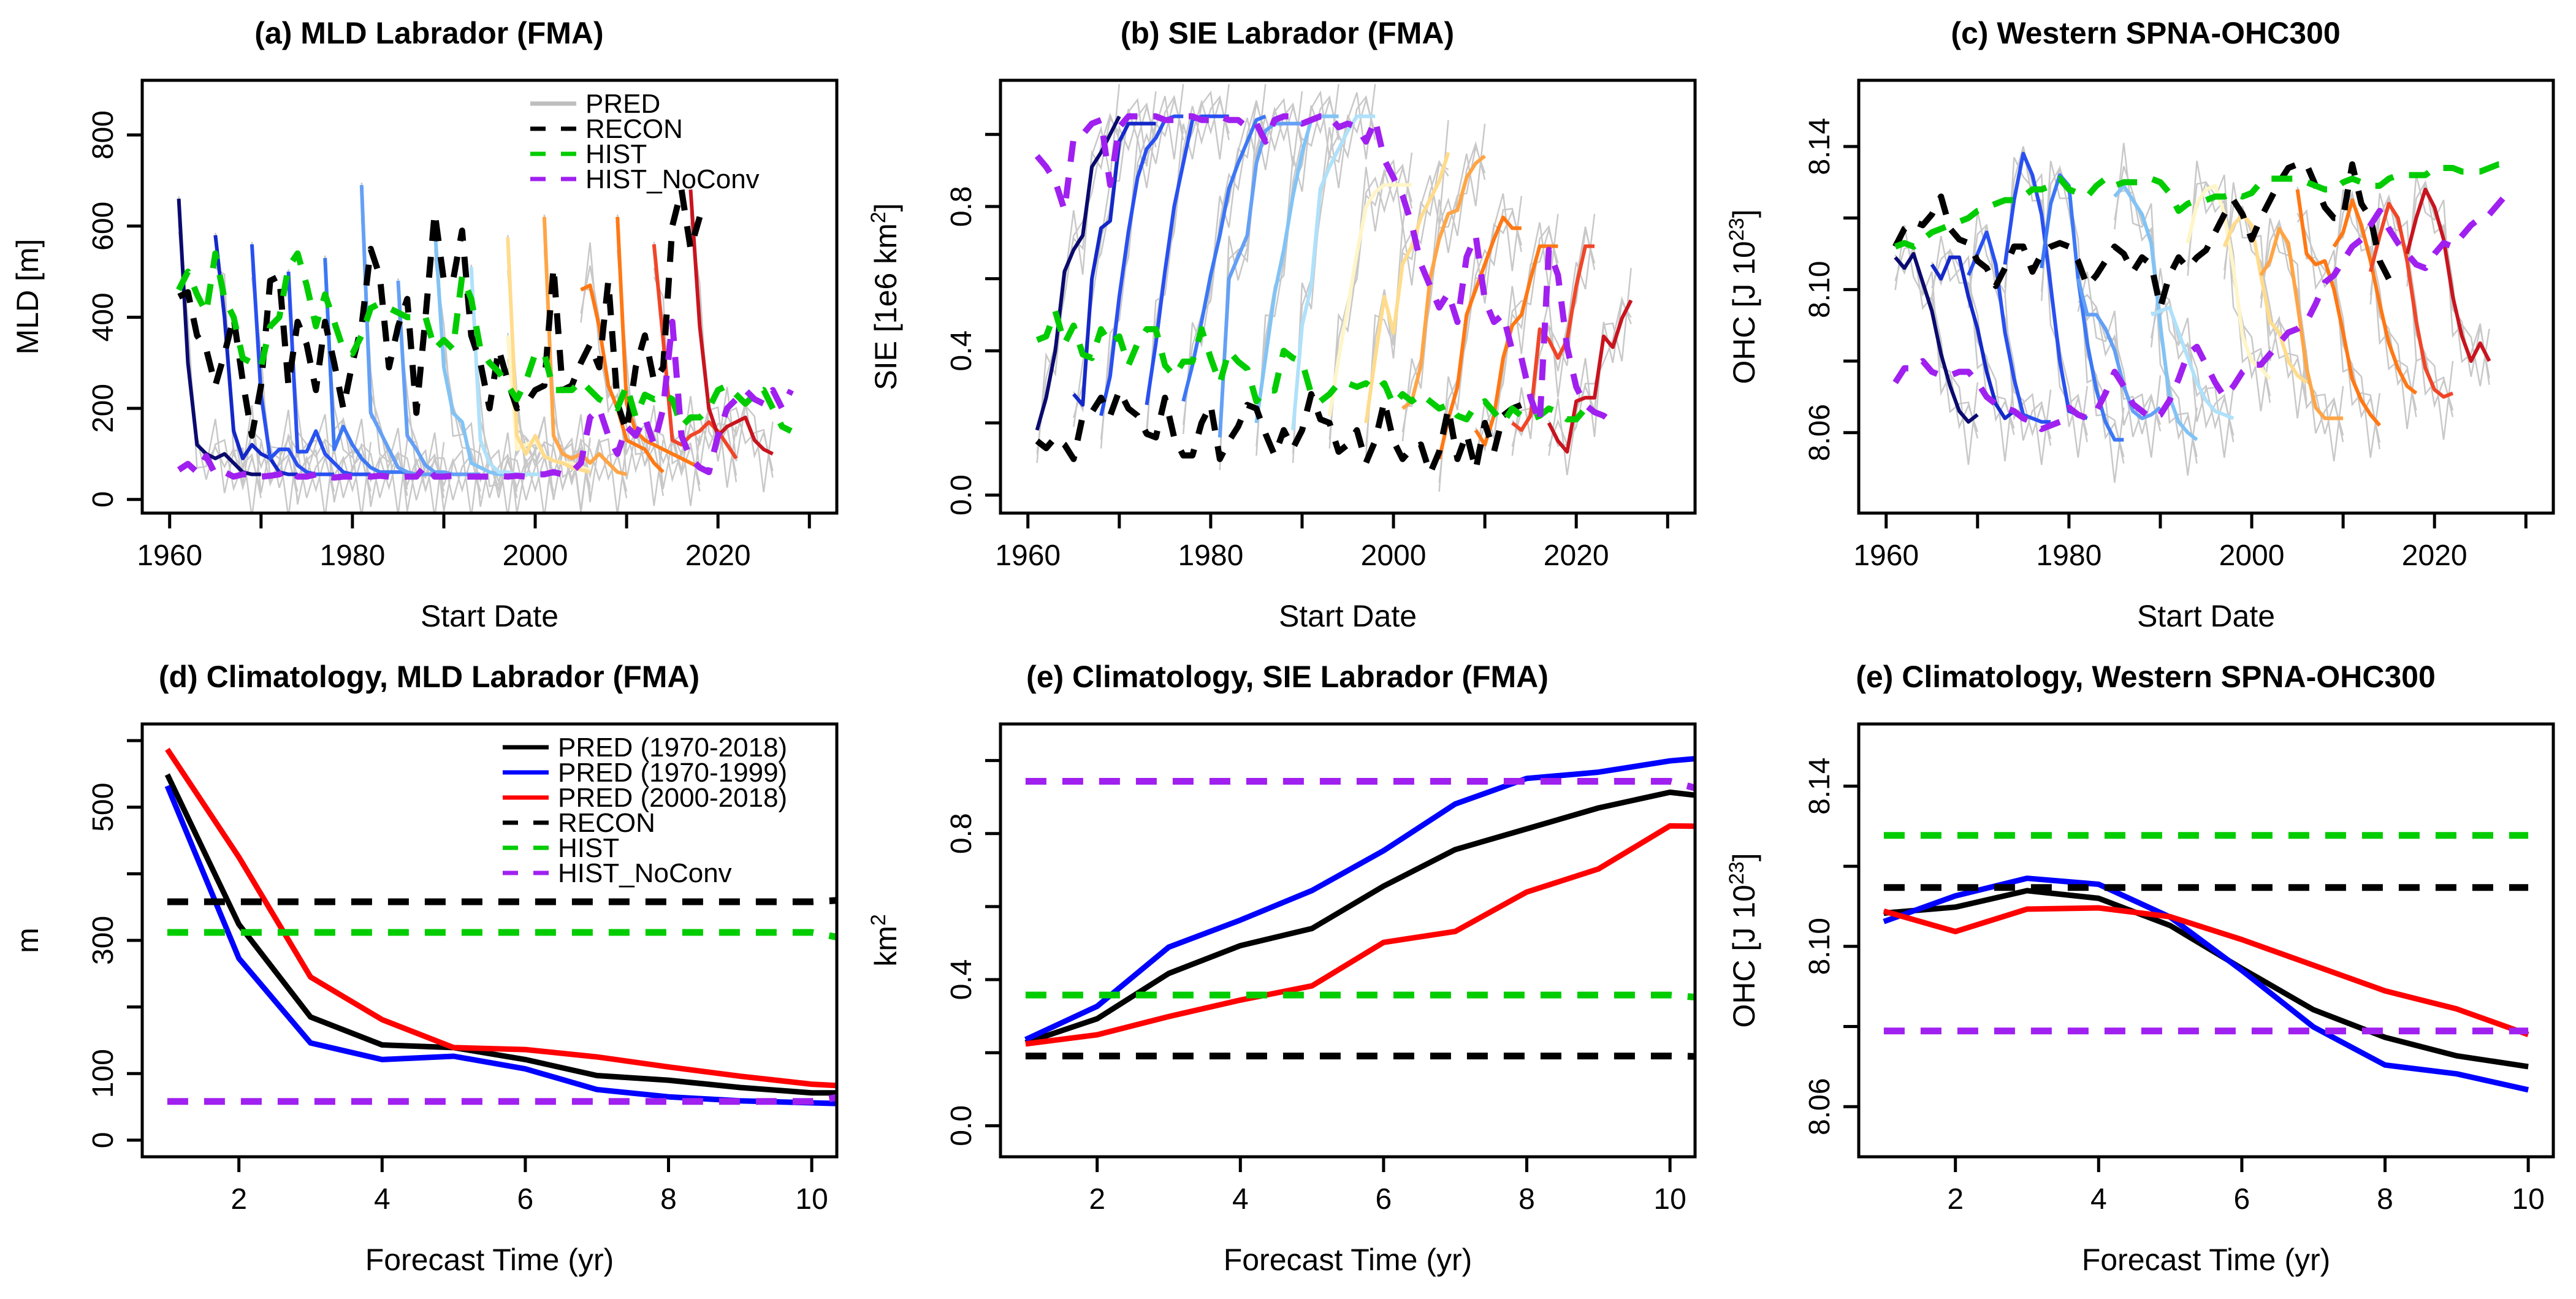 The image size is (2576, 1299). Describe the element at coordinates (885, 941) in the screenshot. I see `y-axis-label: km2` at that location.